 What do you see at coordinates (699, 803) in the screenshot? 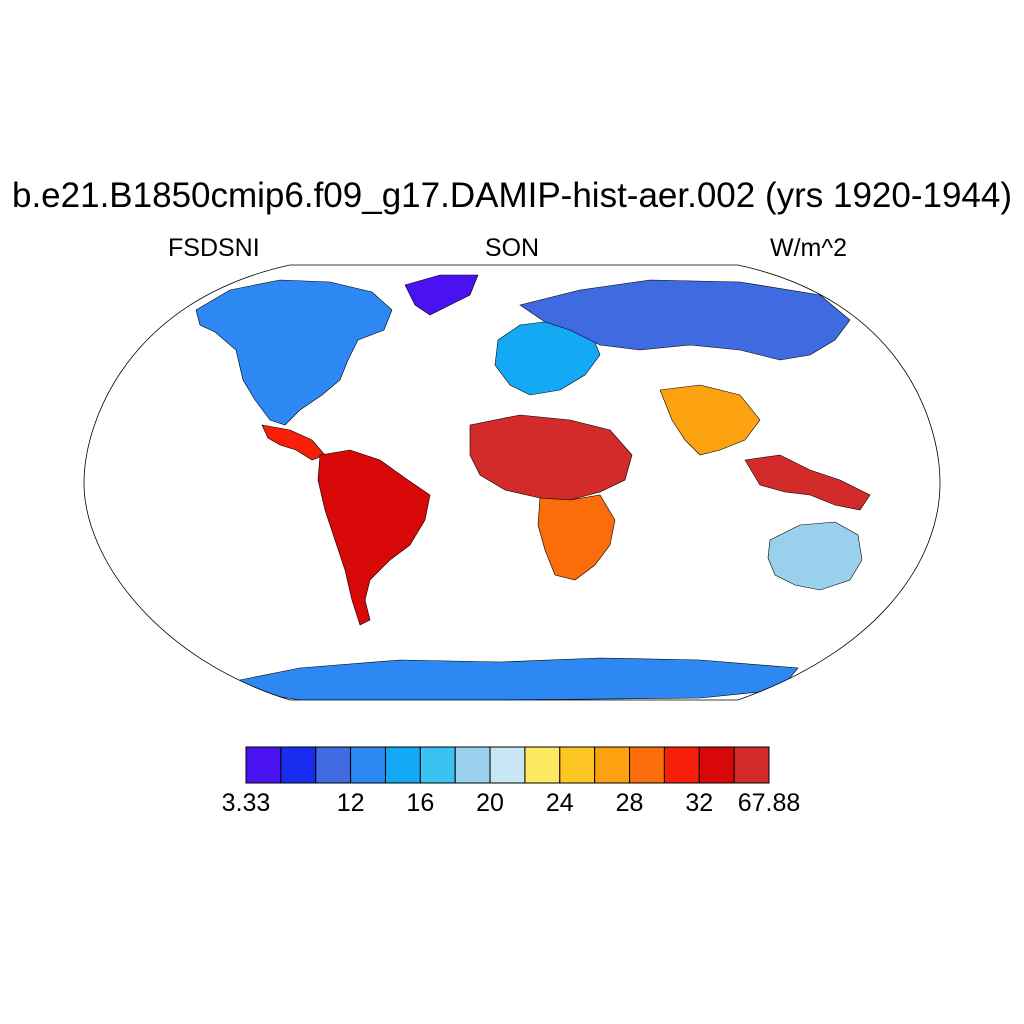
I see `colorbar-tick-label: 32` at bounding box center [699, 803].